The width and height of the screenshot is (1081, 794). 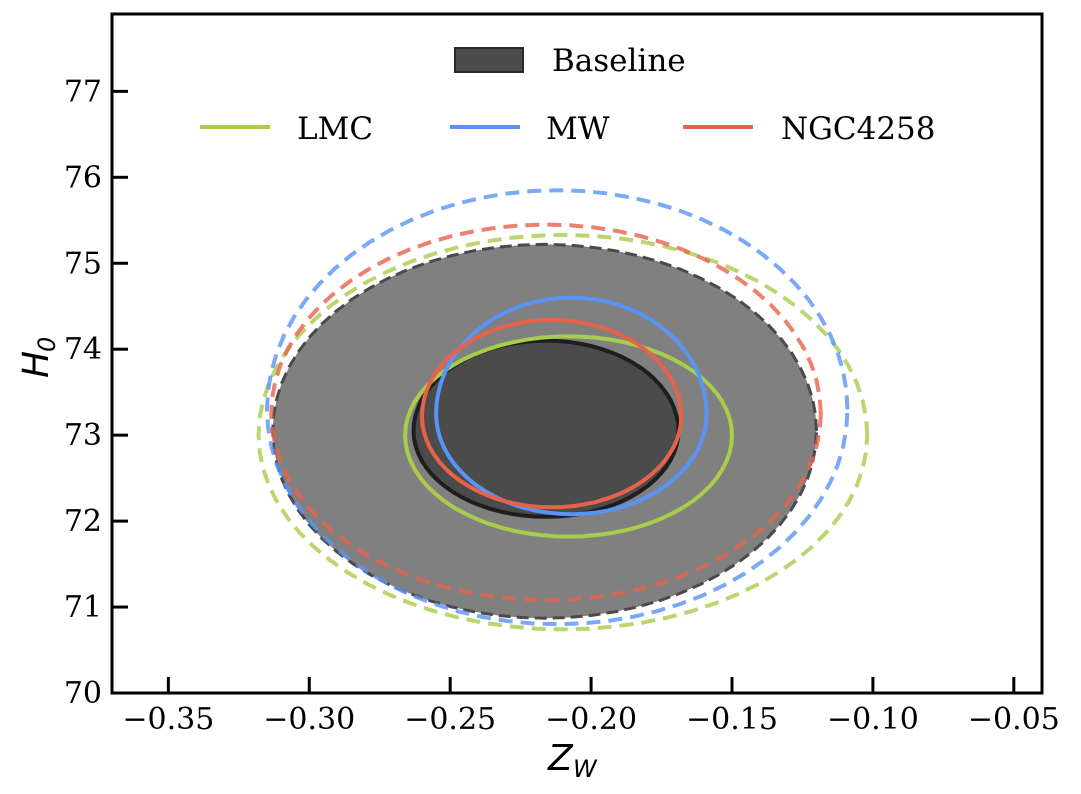 What do you see at coordinates (591, 719) in the screenshot?
I see `x-tick-label: −0.20` at bounding box center [591, 719].